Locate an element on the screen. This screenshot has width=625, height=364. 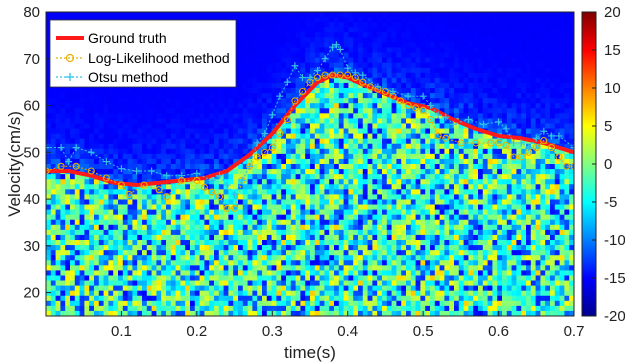
y-tick-label: 60 is located at coordinates (31, 106).